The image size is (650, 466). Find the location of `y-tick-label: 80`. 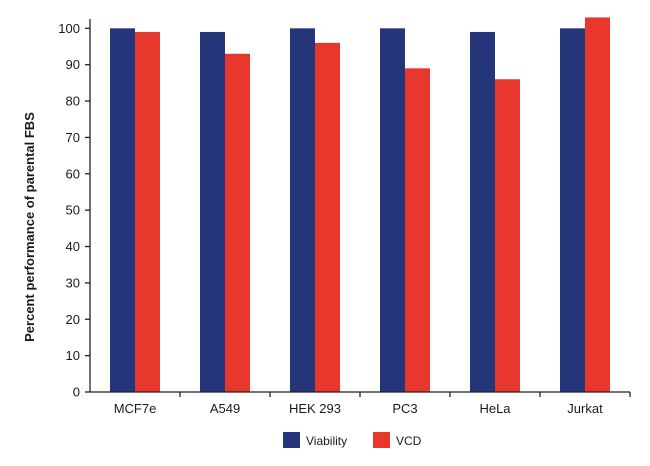

y-tick-label: 80 is located at coordinates (73, 101).